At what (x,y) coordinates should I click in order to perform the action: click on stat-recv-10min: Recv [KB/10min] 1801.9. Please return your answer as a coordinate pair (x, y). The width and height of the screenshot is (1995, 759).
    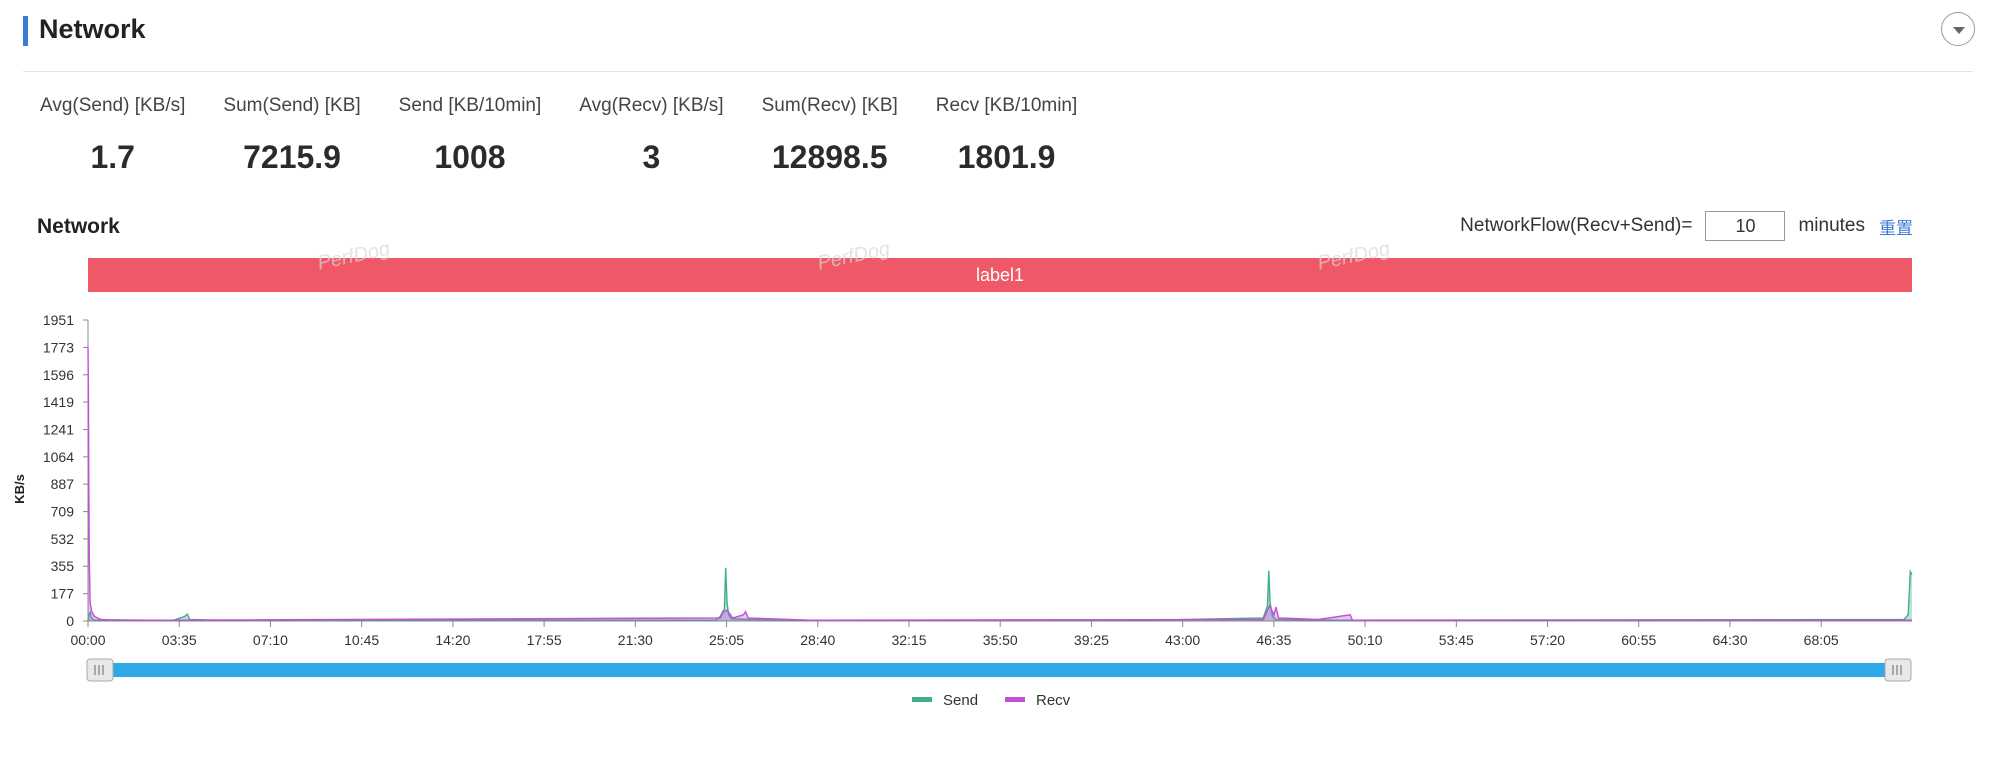
    Looking at the image, I should click on (1007, 142).